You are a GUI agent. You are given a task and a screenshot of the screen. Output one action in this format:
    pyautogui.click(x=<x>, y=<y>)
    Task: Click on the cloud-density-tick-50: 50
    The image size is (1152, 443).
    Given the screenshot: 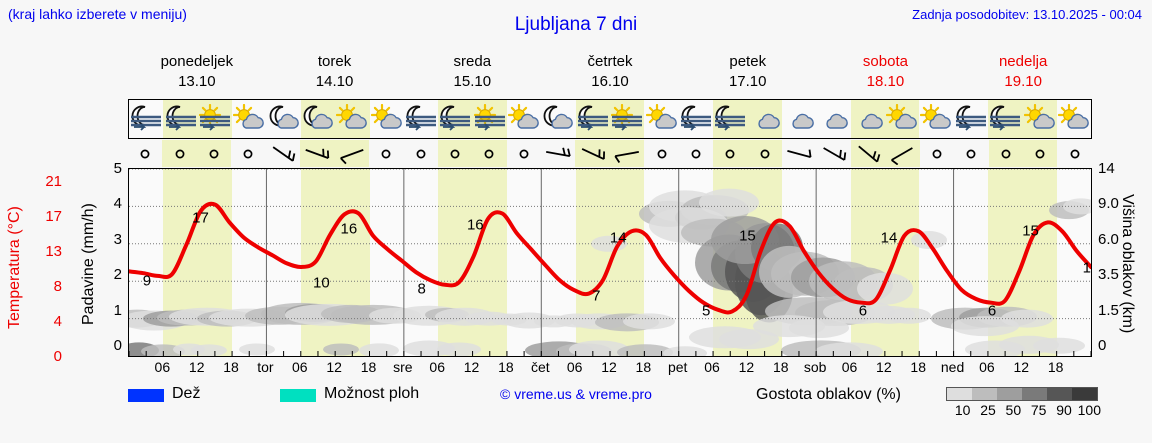 What is the action you would take?
    pyautogui.click(x=1013, y=410)
    